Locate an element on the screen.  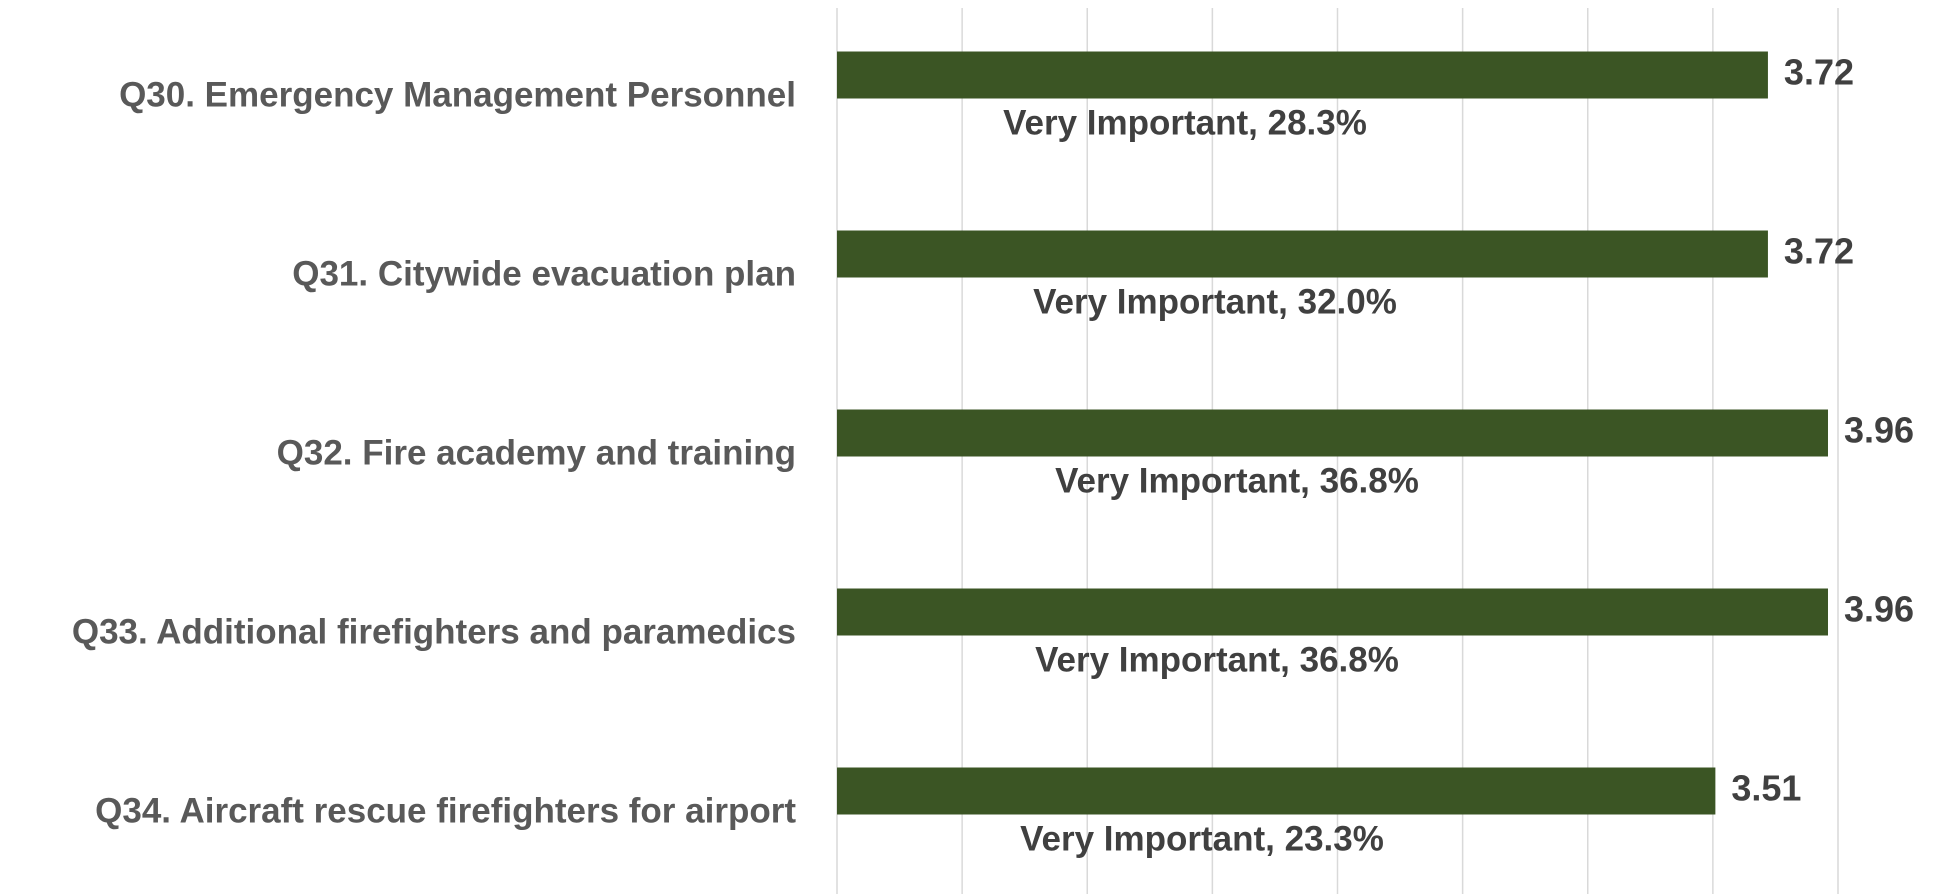
category-label: Q32. Fire academy and training is located at coordinates (536, 452).